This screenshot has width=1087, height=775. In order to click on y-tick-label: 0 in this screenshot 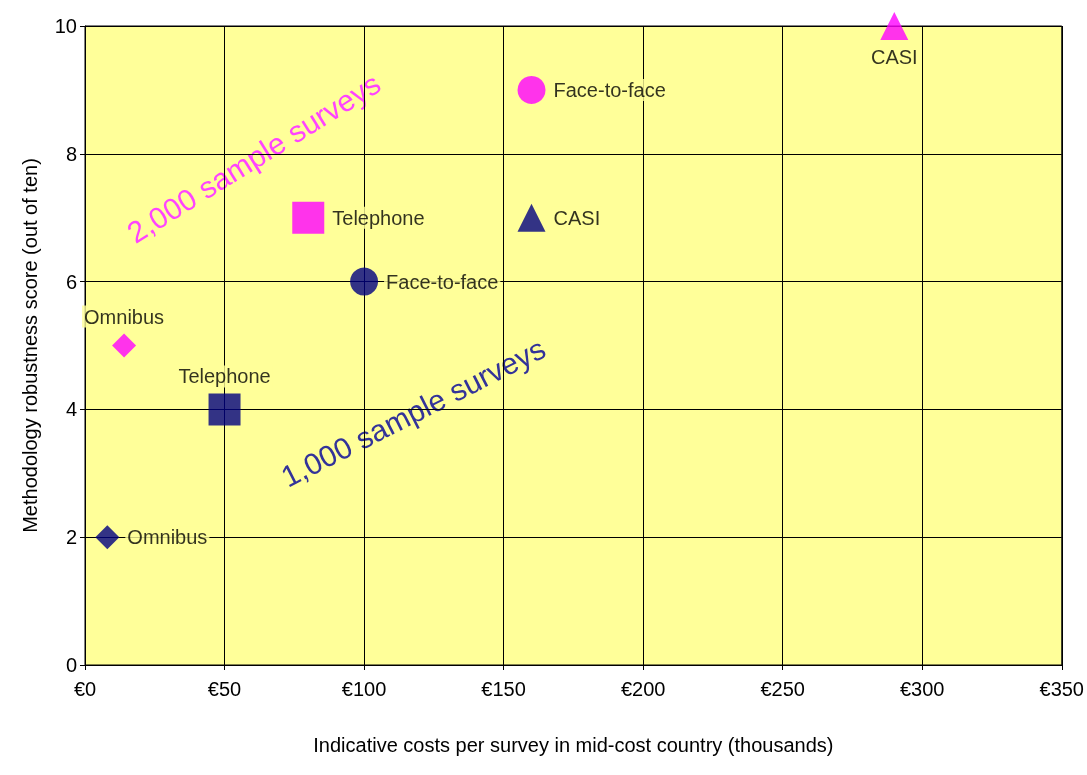, I will do `click(71, 665)`.